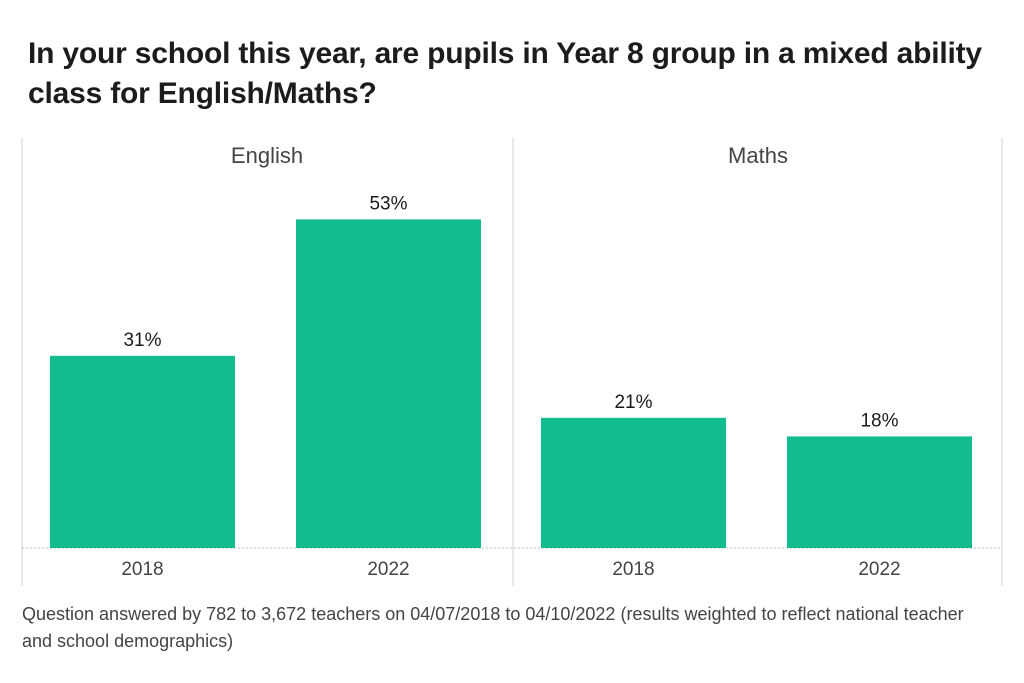 The width and height of the screenshot is (1024, 683). What do you see at coordinates (267, 155) in the screenshot?
I see `panel-title-english: English` at bounding box center [267, 155].